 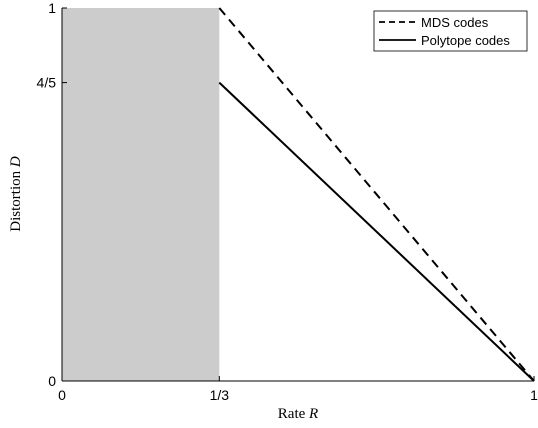 What do you see at coordinates (47, 83) in the screenshot?
I see `y-tick-label: 4/5` at bounding box center [47, 83].